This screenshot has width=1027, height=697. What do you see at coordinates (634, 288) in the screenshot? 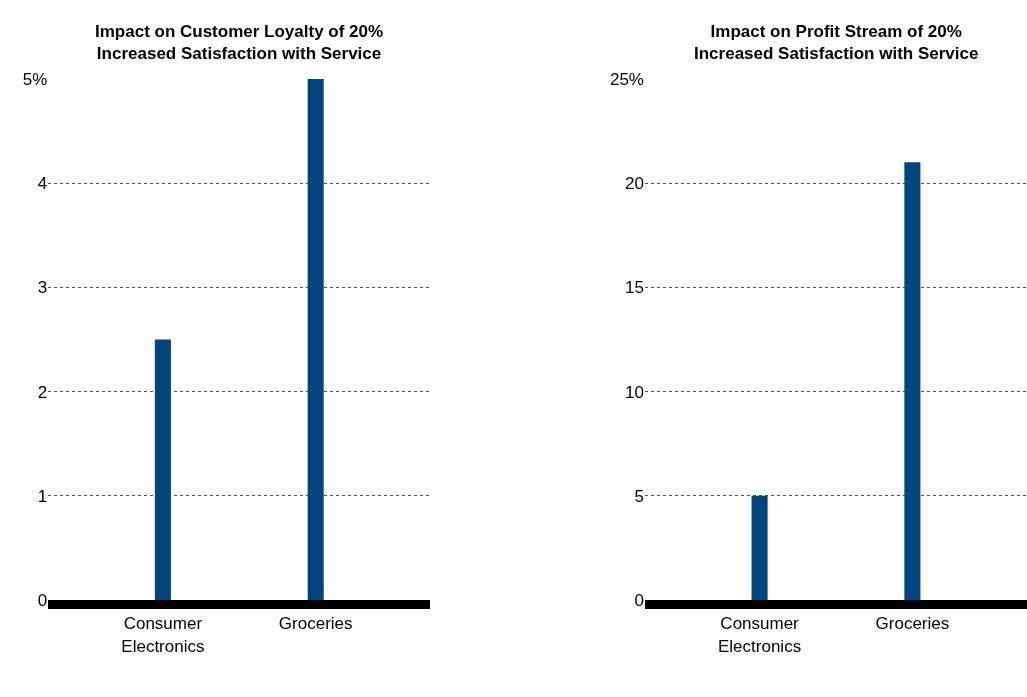
I see `y-tick-label: 15` at bounding box center [634, 288].